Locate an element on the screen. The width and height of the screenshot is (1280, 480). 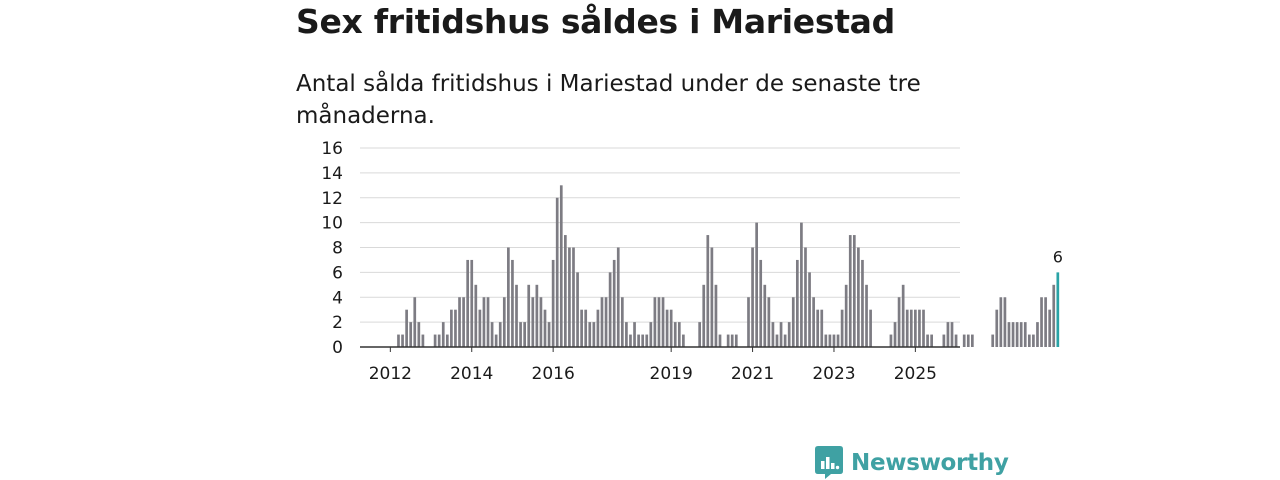
last-value-label: 6 is located at coordinates (1058, 256).